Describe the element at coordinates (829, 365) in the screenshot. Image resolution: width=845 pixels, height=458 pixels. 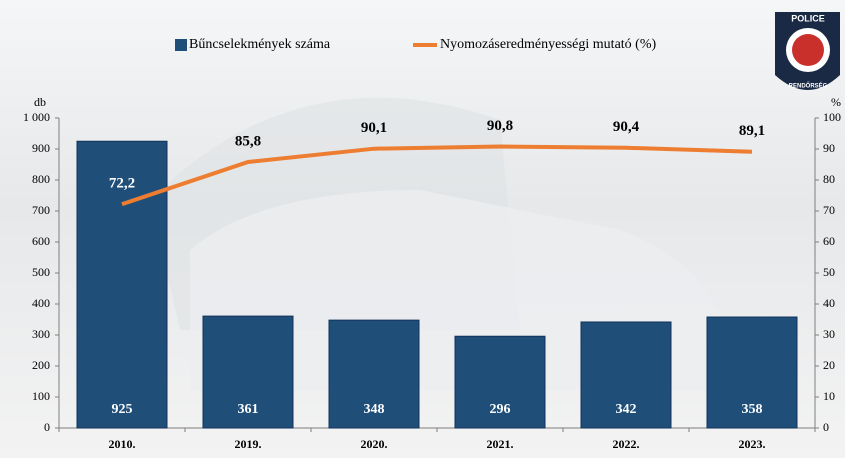
I see `y2-tick-label: 20` at that location.